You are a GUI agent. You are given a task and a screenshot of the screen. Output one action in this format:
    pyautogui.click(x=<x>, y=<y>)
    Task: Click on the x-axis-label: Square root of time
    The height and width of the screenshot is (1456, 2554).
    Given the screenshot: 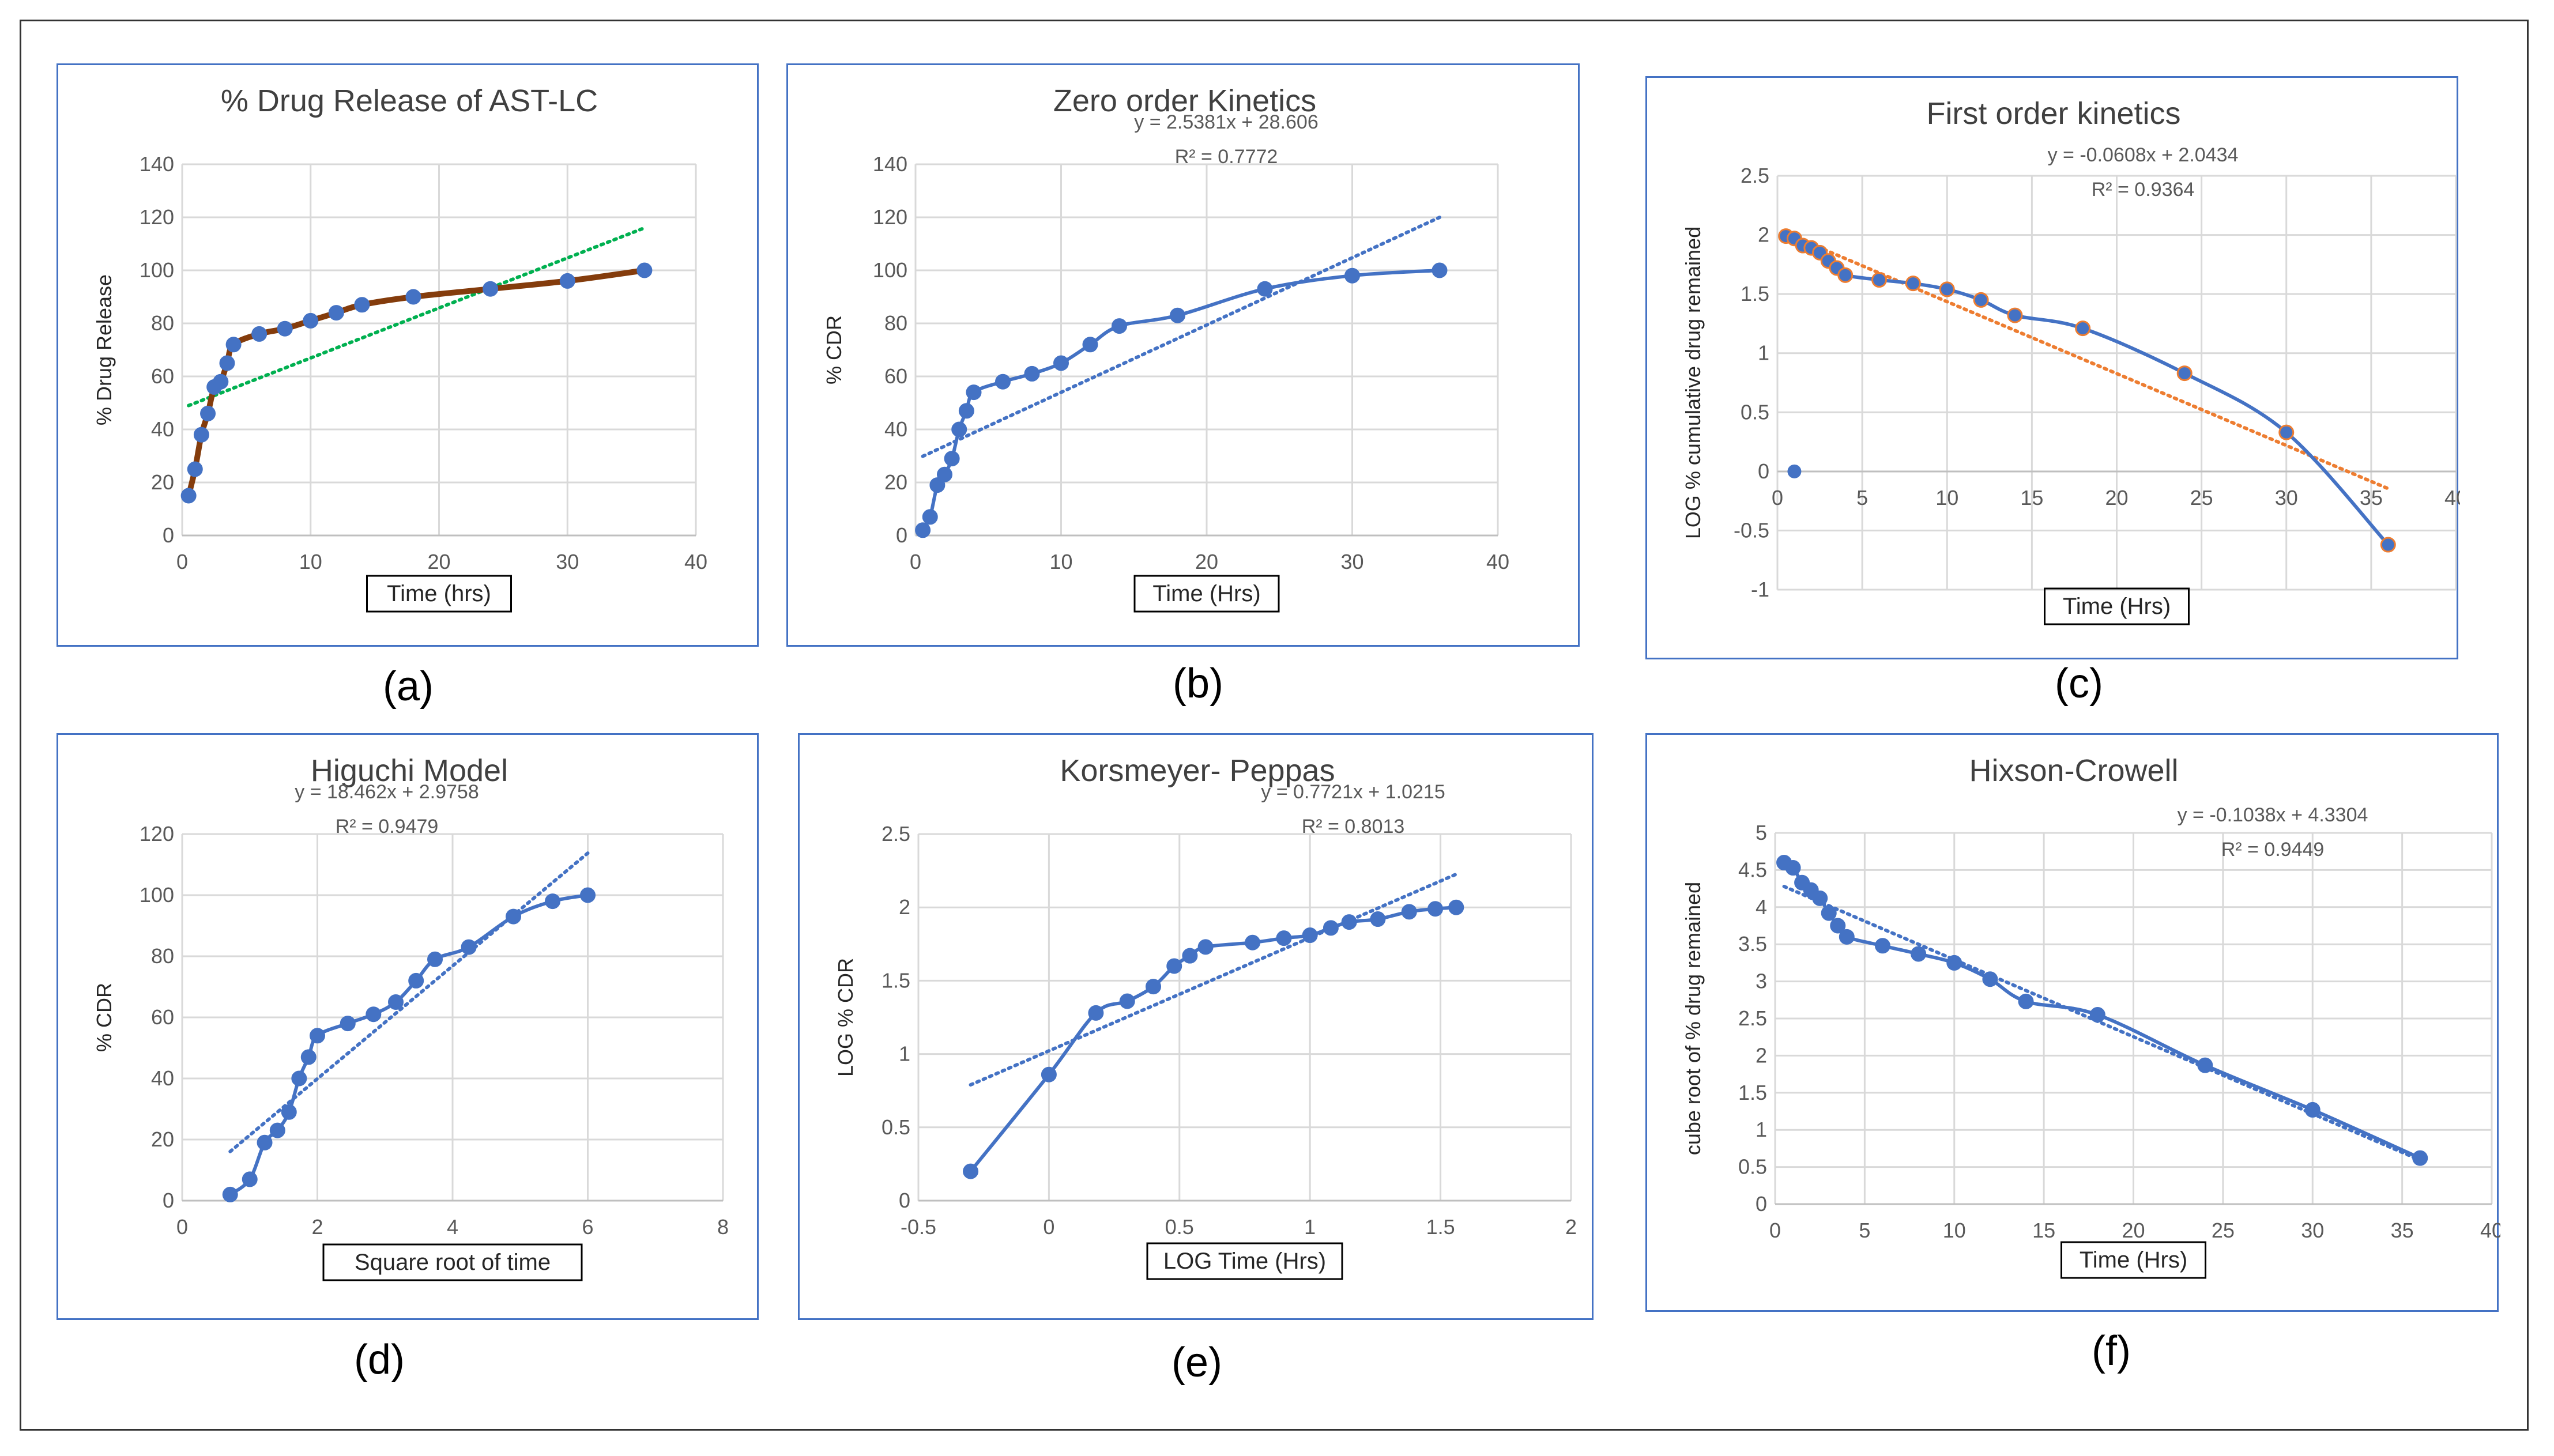 What is the action you would take?
    pyautogui.click(x=453, y=1262)
    